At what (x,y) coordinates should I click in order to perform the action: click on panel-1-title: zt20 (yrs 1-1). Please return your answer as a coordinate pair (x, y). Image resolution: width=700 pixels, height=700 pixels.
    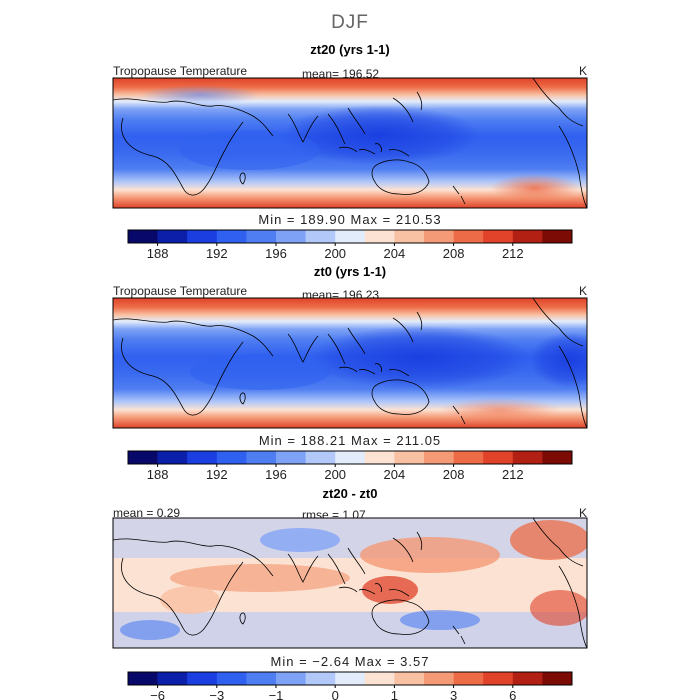
    Looking at the image, I should click on (350, 49).